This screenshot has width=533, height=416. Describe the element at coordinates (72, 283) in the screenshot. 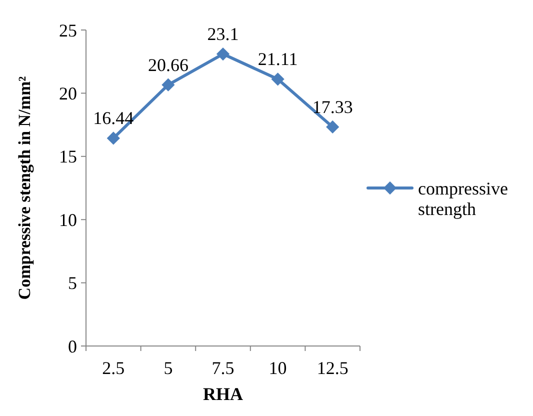

I see `y-tick-label: 5` at that location.